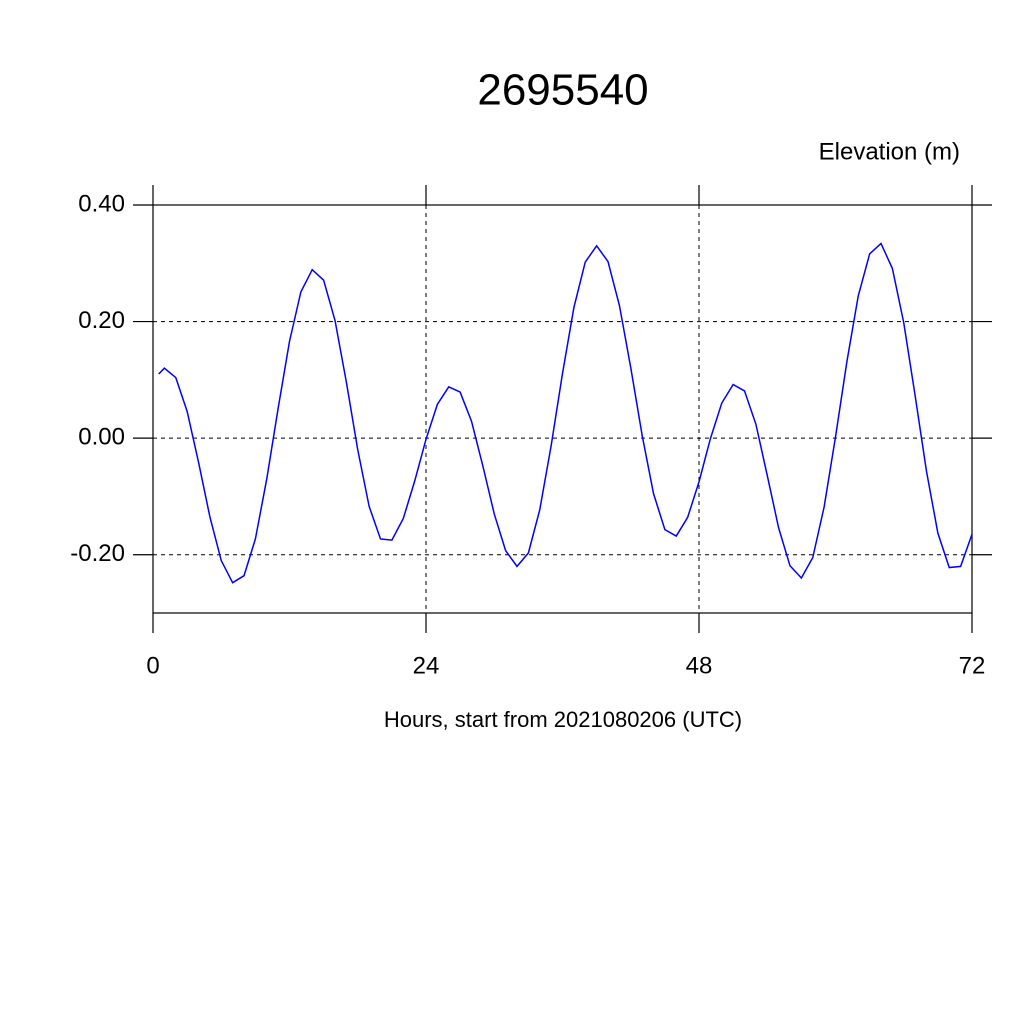  Describe the element at coordinates (101, 320) in the screenshot. I see `y-tick-label: 0.20` at that location.